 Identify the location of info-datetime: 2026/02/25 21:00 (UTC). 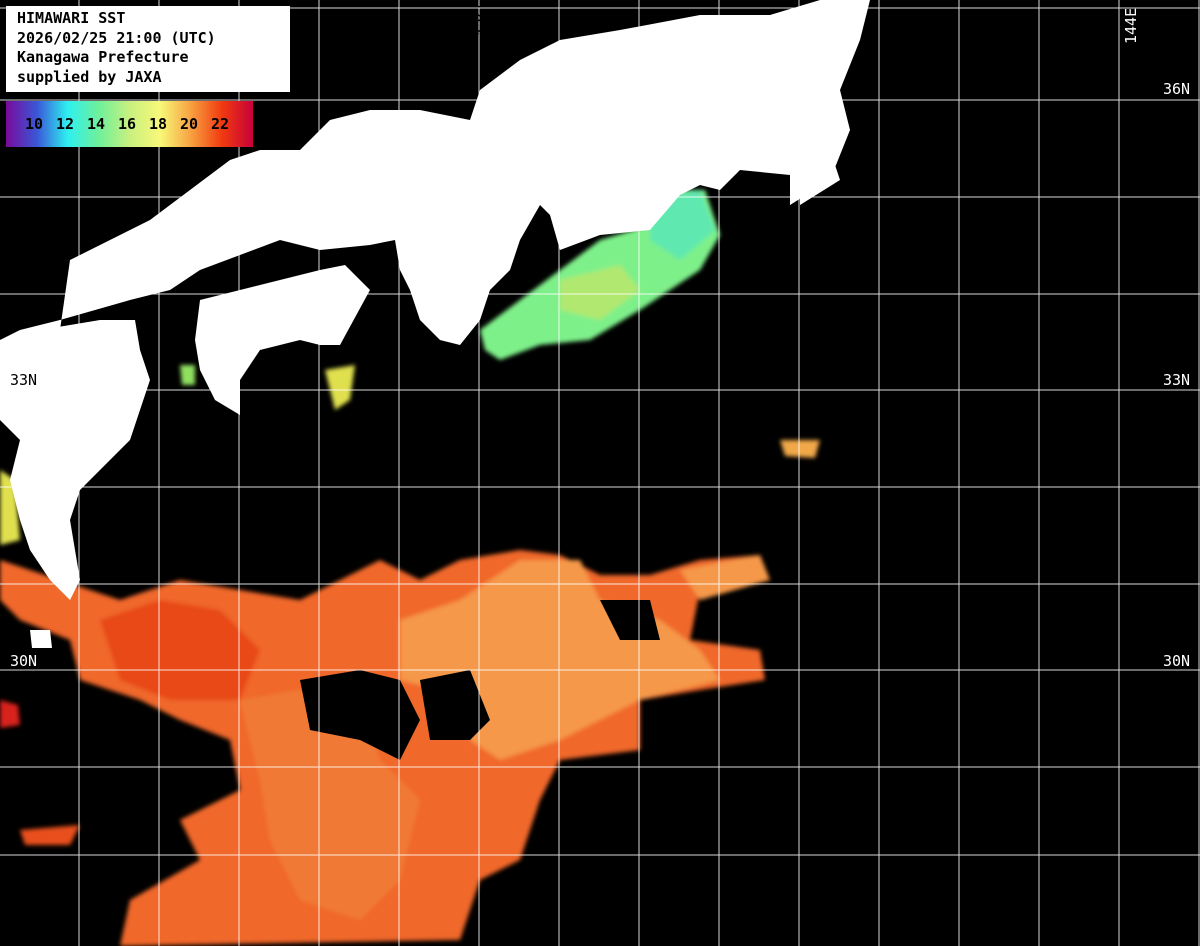
(116, 37).